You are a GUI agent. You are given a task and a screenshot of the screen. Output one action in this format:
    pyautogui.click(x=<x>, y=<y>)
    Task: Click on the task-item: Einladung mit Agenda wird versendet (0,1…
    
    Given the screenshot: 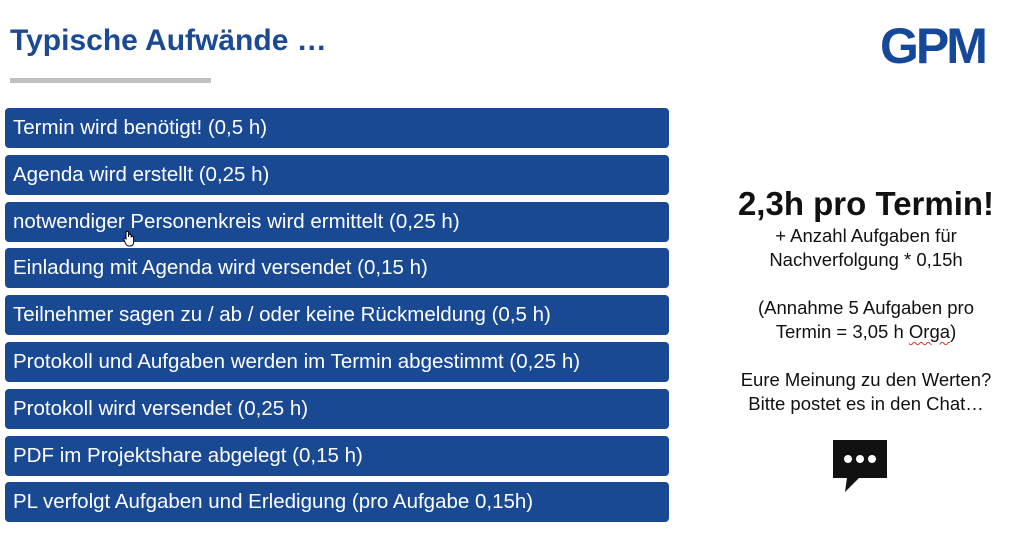 What is the action you would take?
    pyautogui.click(x=337, y=268)
    